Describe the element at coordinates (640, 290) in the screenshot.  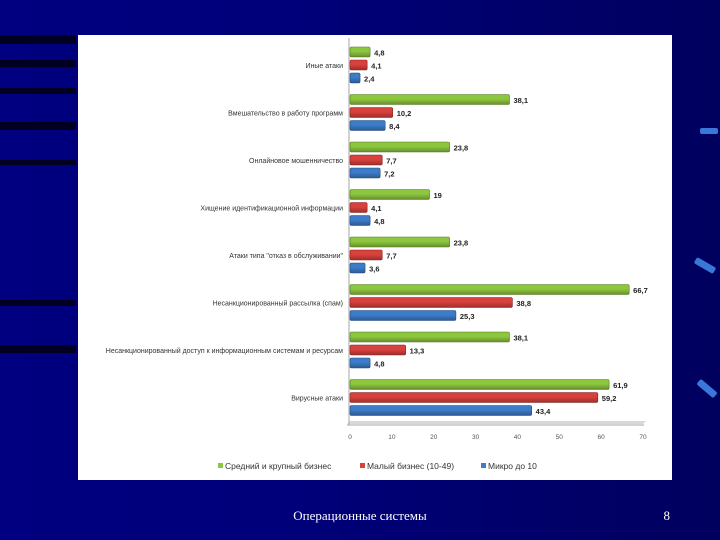
I see `bar-data-label: 66,7` at that location.